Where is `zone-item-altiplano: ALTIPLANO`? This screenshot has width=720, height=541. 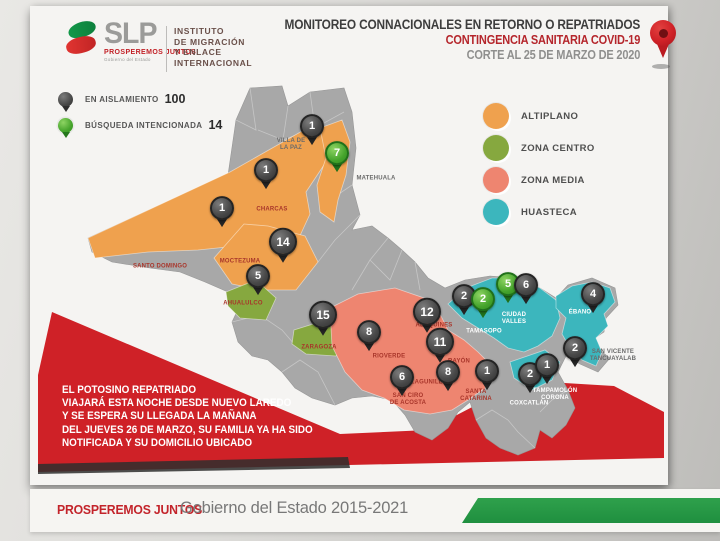 zone-item-altiplano: ALTIPLANO is located at coordinates (539, 116).